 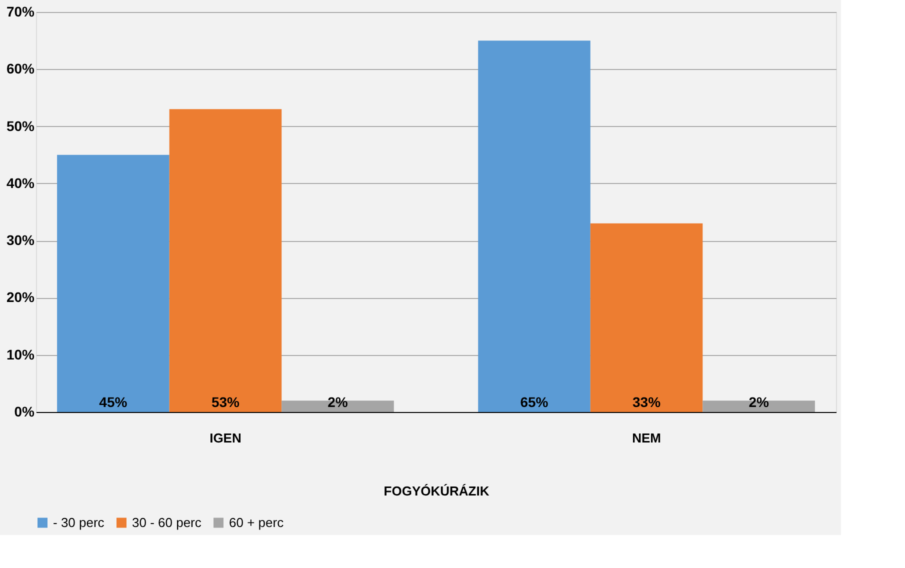 I want to click on data-label: 53%, so click(x=225, y=402).